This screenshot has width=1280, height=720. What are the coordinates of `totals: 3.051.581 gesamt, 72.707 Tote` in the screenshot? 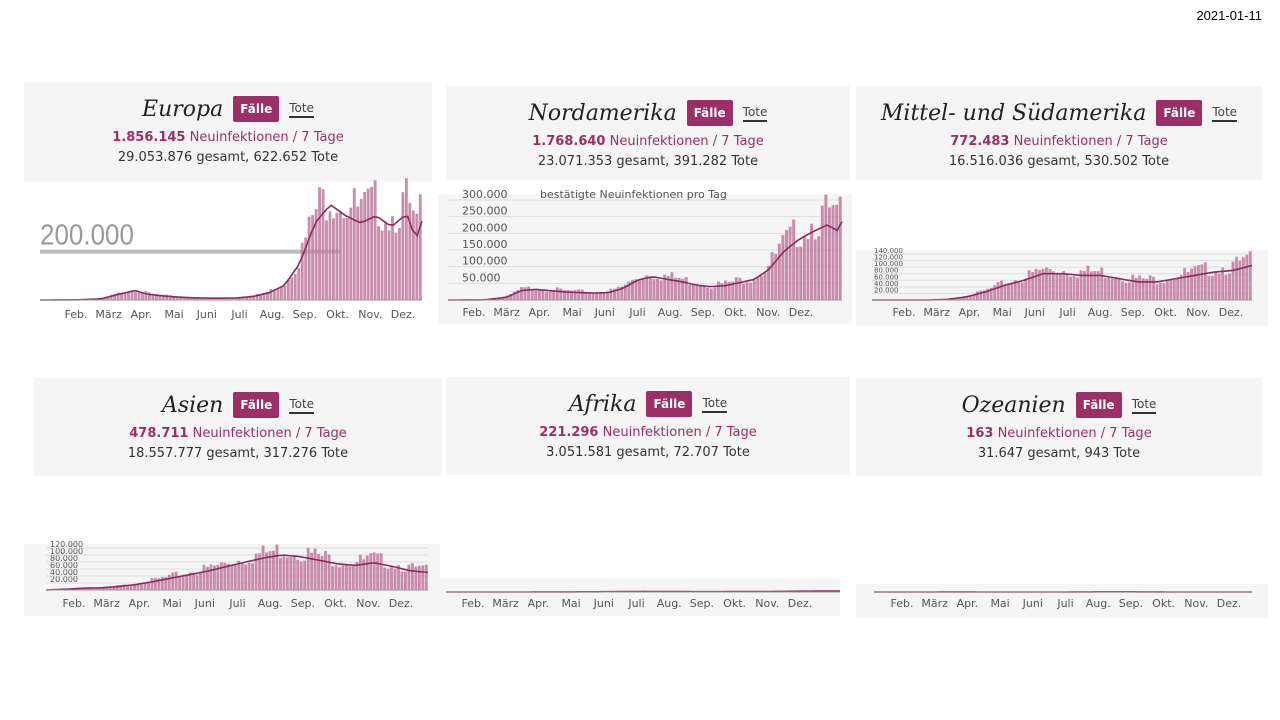 It's located at (648, 452).